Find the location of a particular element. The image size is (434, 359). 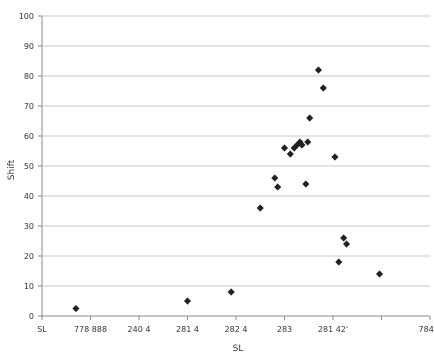

x-tick-label: 784 4 is located at coordinates (426, 329).